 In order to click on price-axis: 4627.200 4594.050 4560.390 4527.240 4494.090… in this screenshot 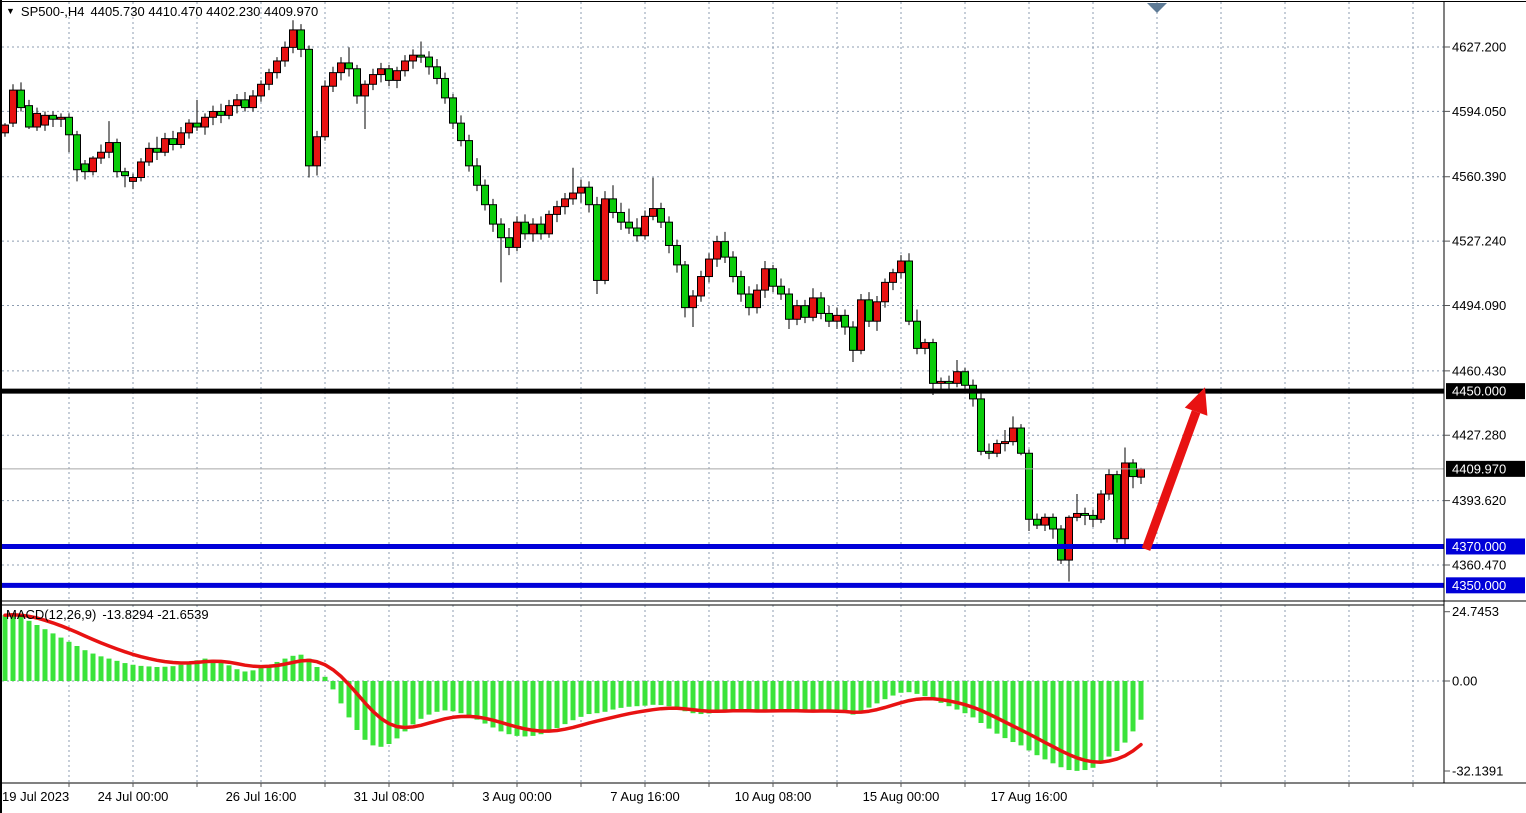, I will do `click(1484, 317)`.